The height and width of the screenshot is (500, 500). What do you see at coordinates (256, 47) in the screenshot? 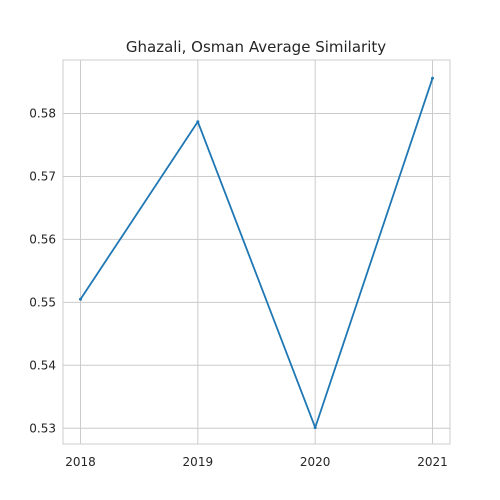
I see `chart-title: Ghazali, Osman Average Similarity` at bounding box center [256, 47].